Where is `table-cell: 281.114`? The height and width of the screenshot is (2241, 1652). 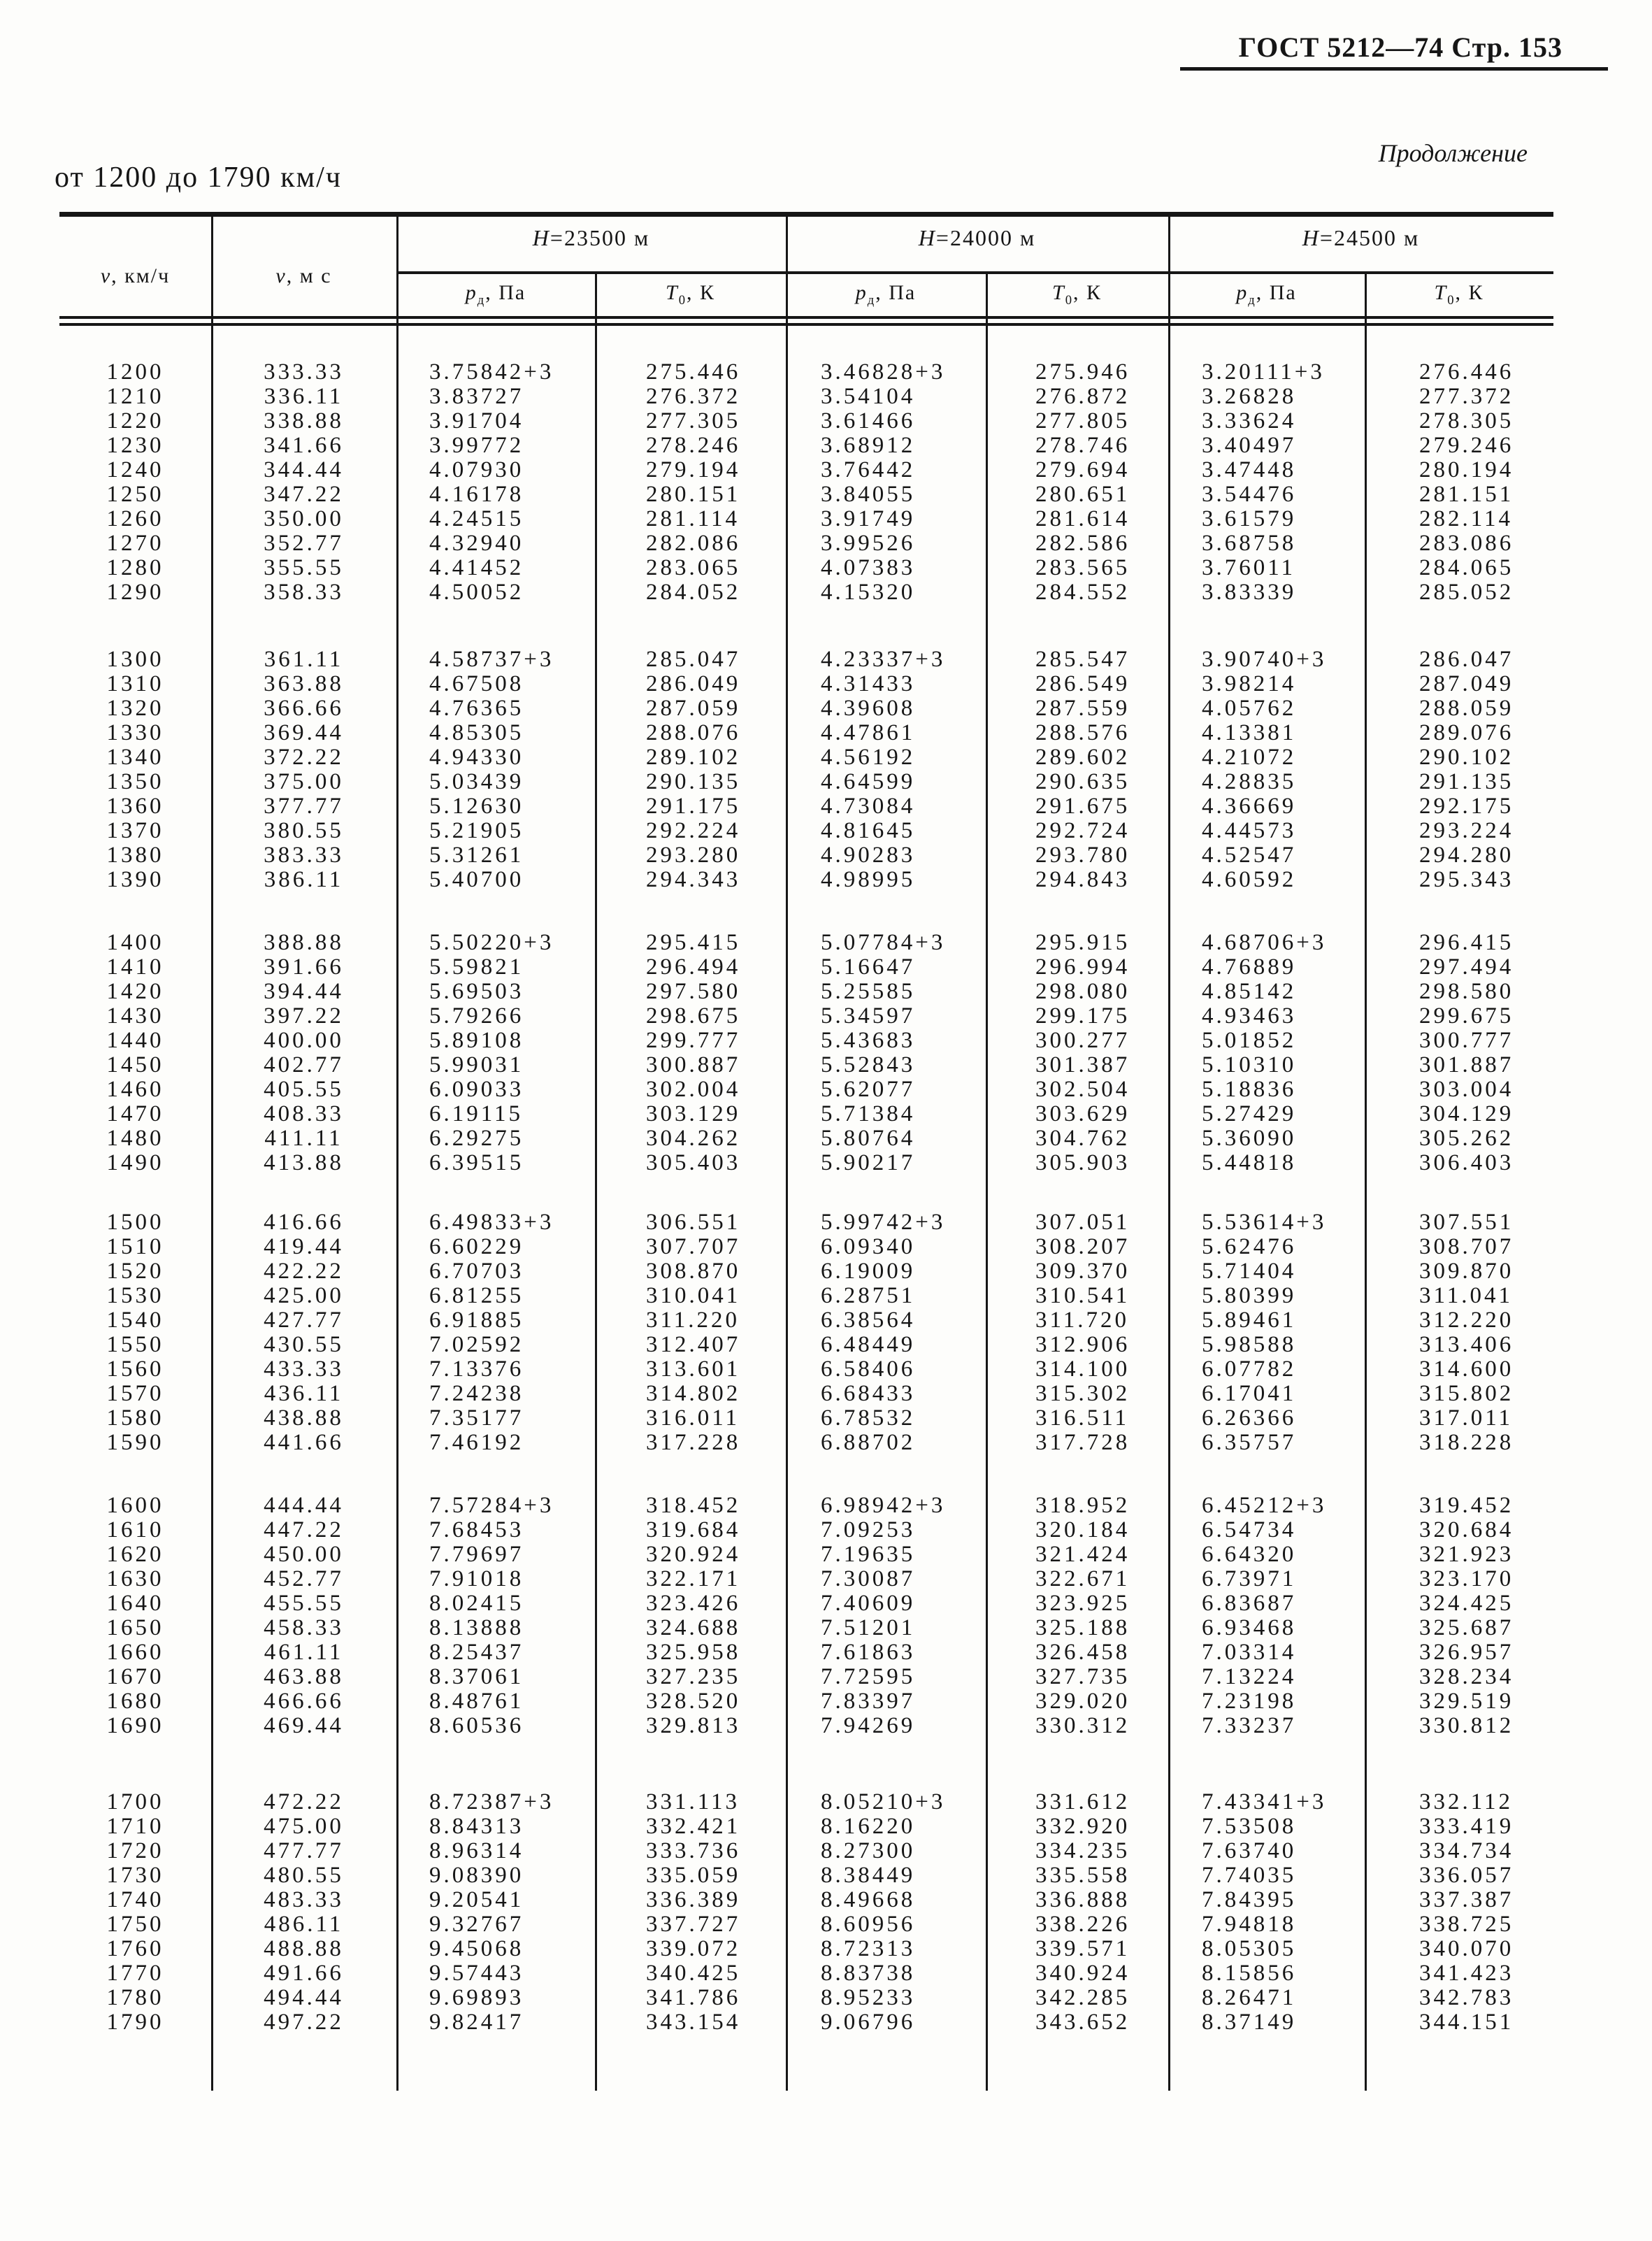 table-cell: 281.114 is located at coordinates (693, 518).